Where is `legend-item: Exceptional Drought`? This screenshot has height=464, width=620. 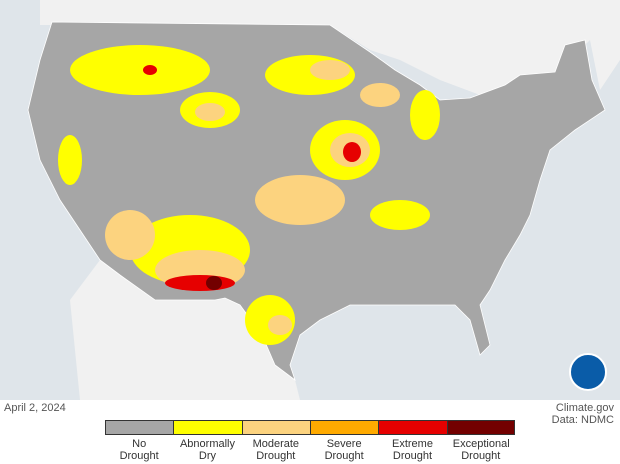
legend-item: Exceptional Drought is located at coordinates (480, 441).